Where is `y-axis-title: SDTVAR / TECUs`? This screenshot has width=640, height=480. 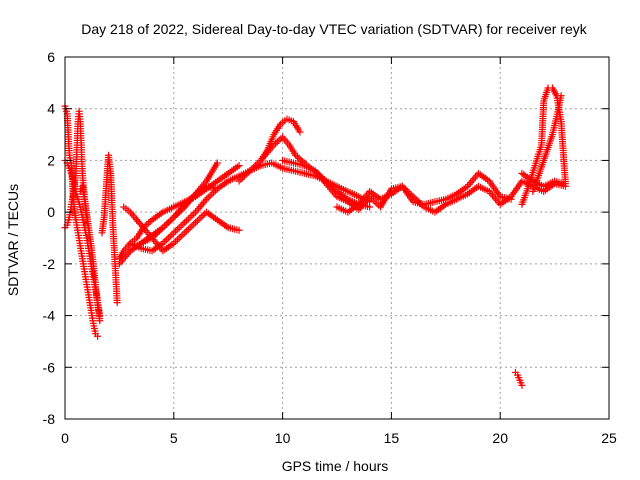 y-axis-title: SDTVAR / TECUs is located at coordinates (13, 240).